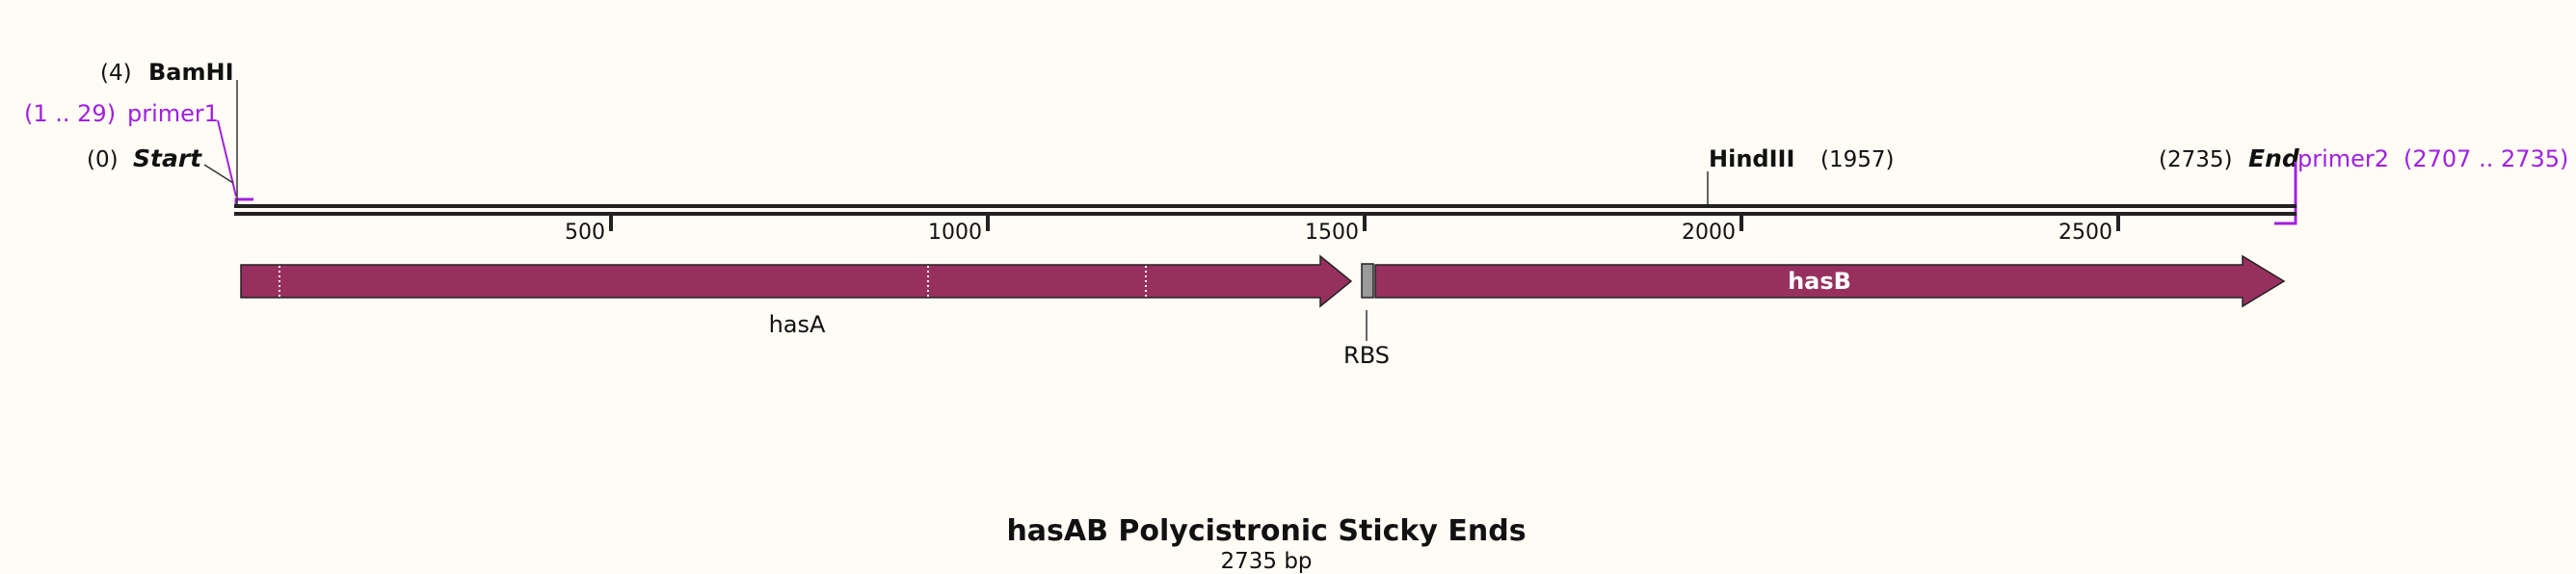 This screenshot has height=574, width=2576. What do you see at coordinates (2195, 159) in the screenshot?
I see `end-position: (2735)` at bounding box center [2195, 159].